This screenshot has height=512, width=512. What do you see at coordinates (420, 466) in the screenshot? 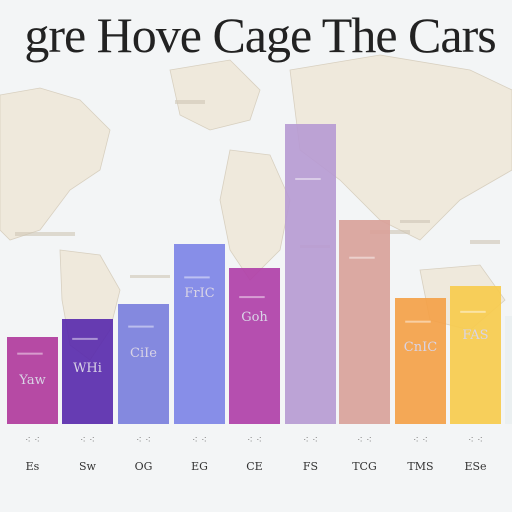
I see `x-tick-label: TMS` at bounding box center [420, 466].